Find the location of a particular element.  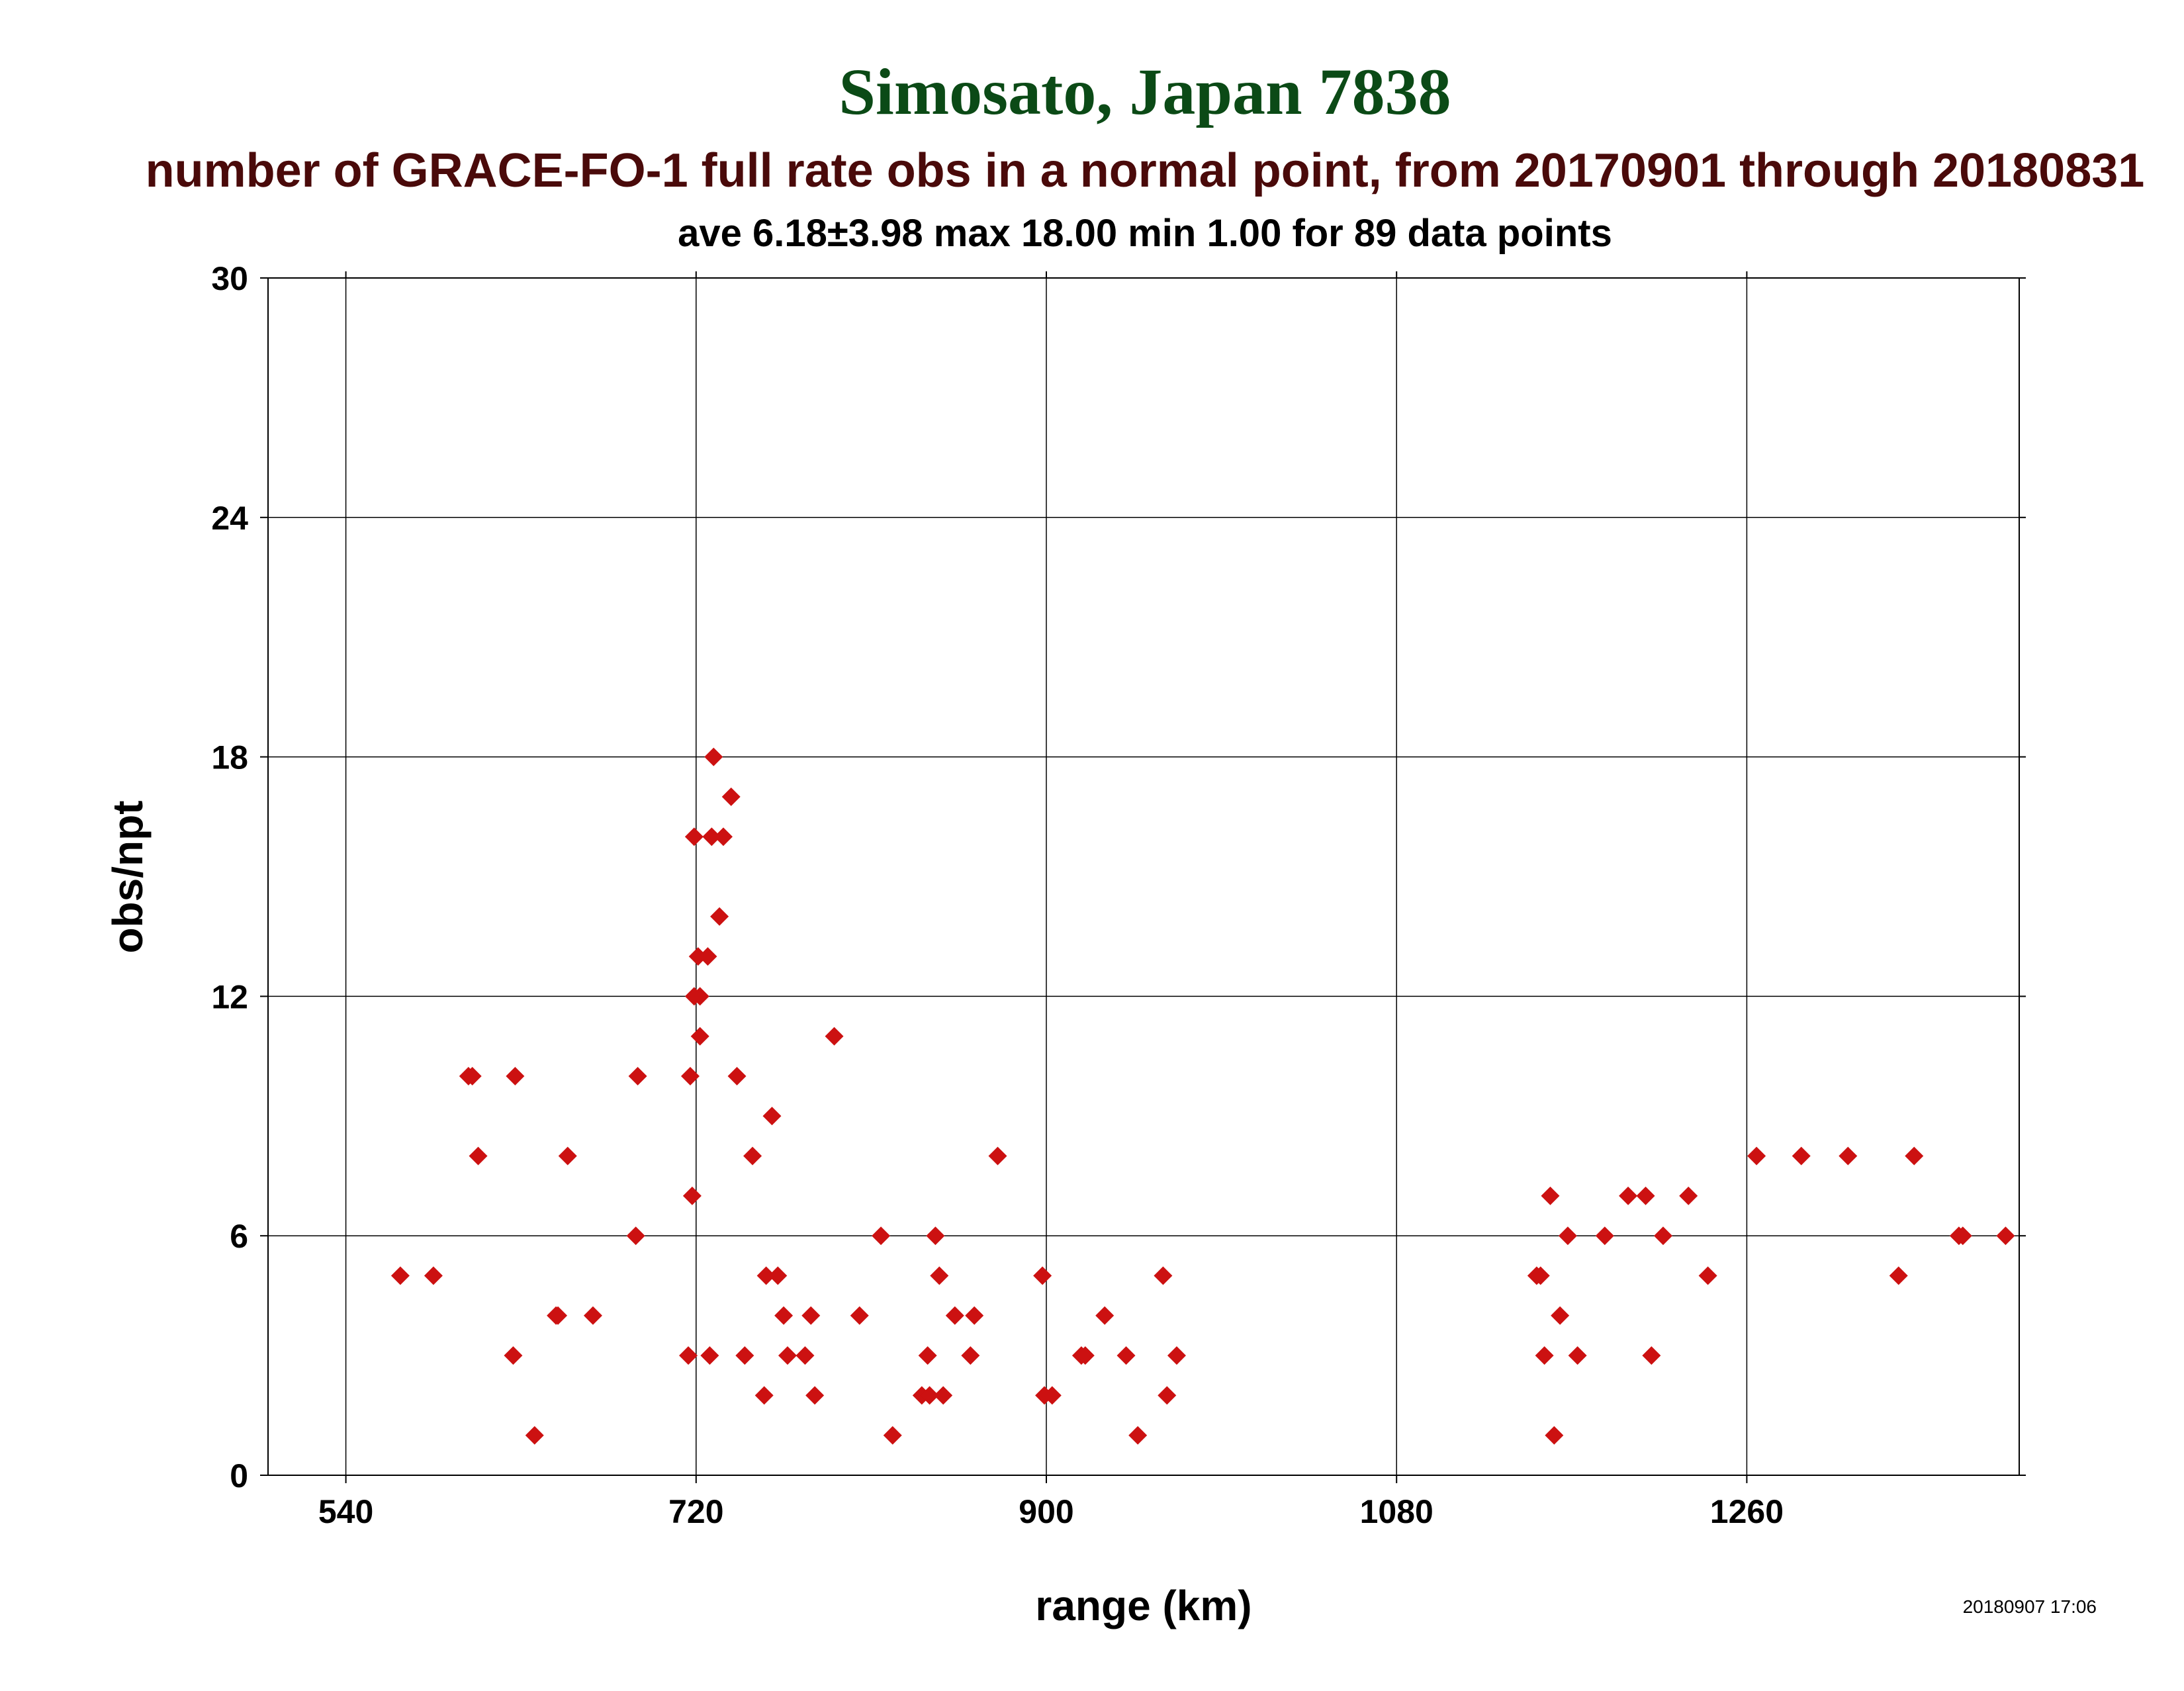

x-tick-label: 1080 is located at coordinates (1396, 1511).